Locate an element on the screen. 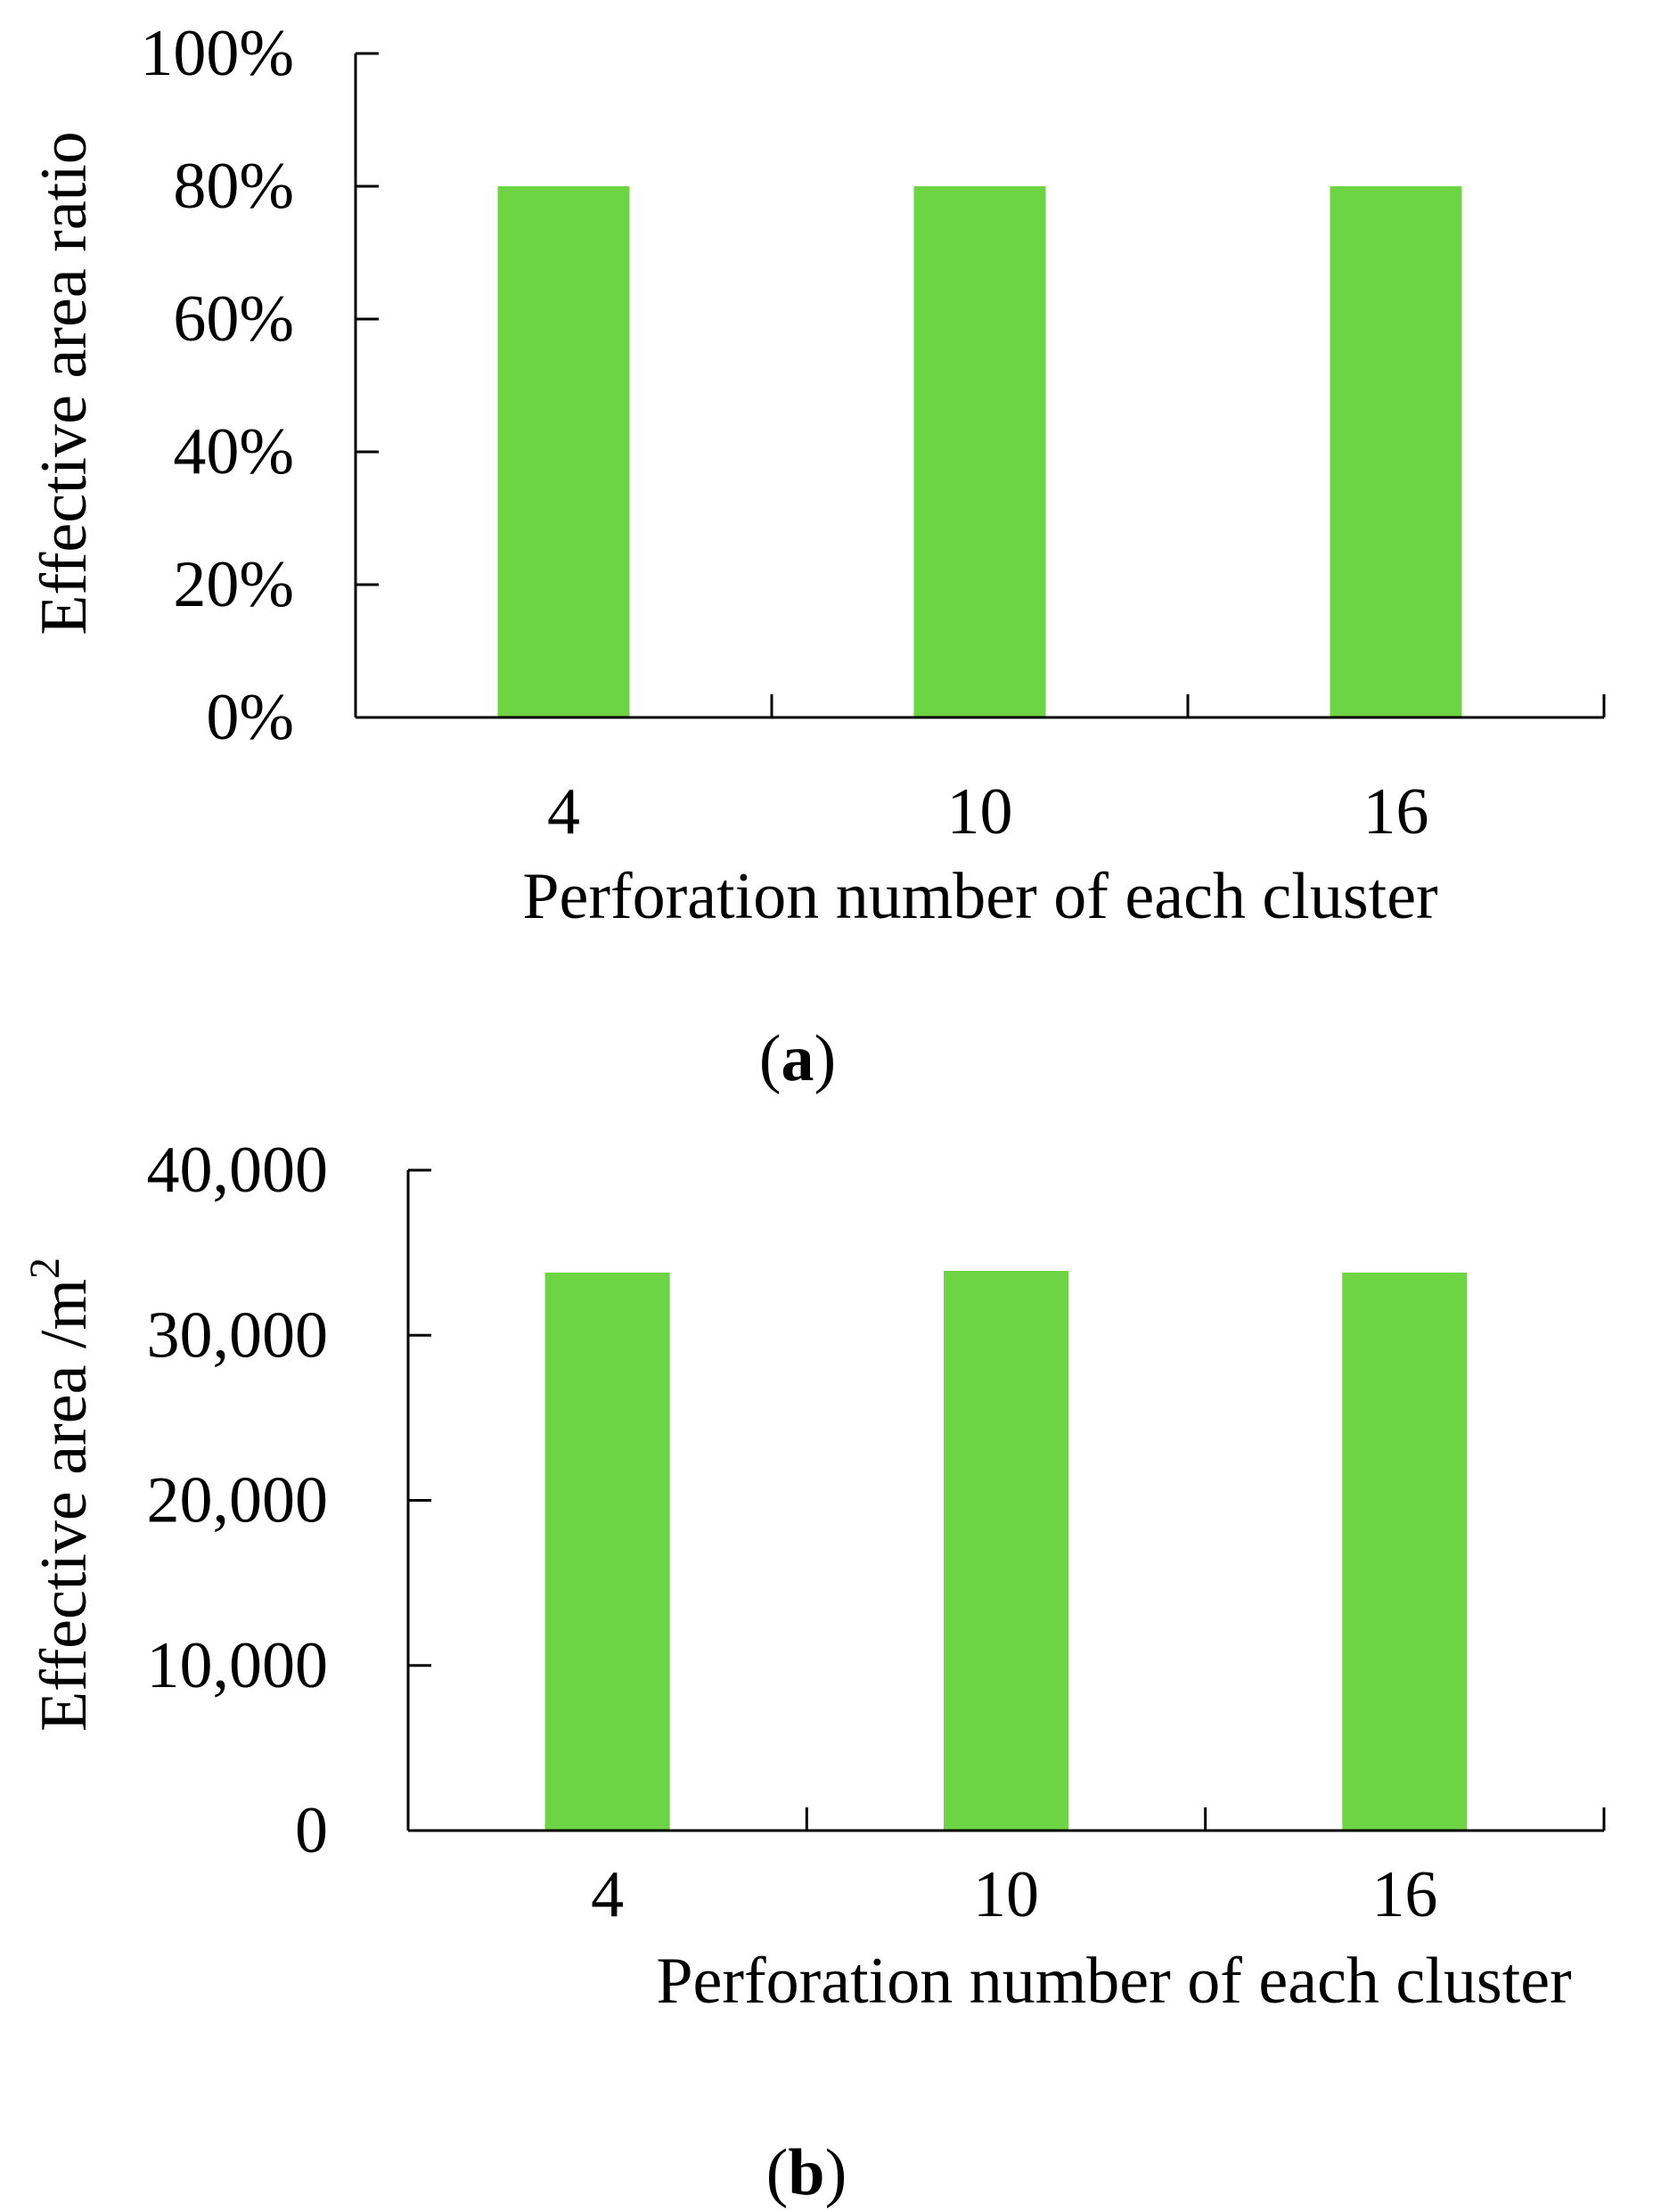  chart-b-y-tick-label: 0 is located at coordinates (311, 1831).